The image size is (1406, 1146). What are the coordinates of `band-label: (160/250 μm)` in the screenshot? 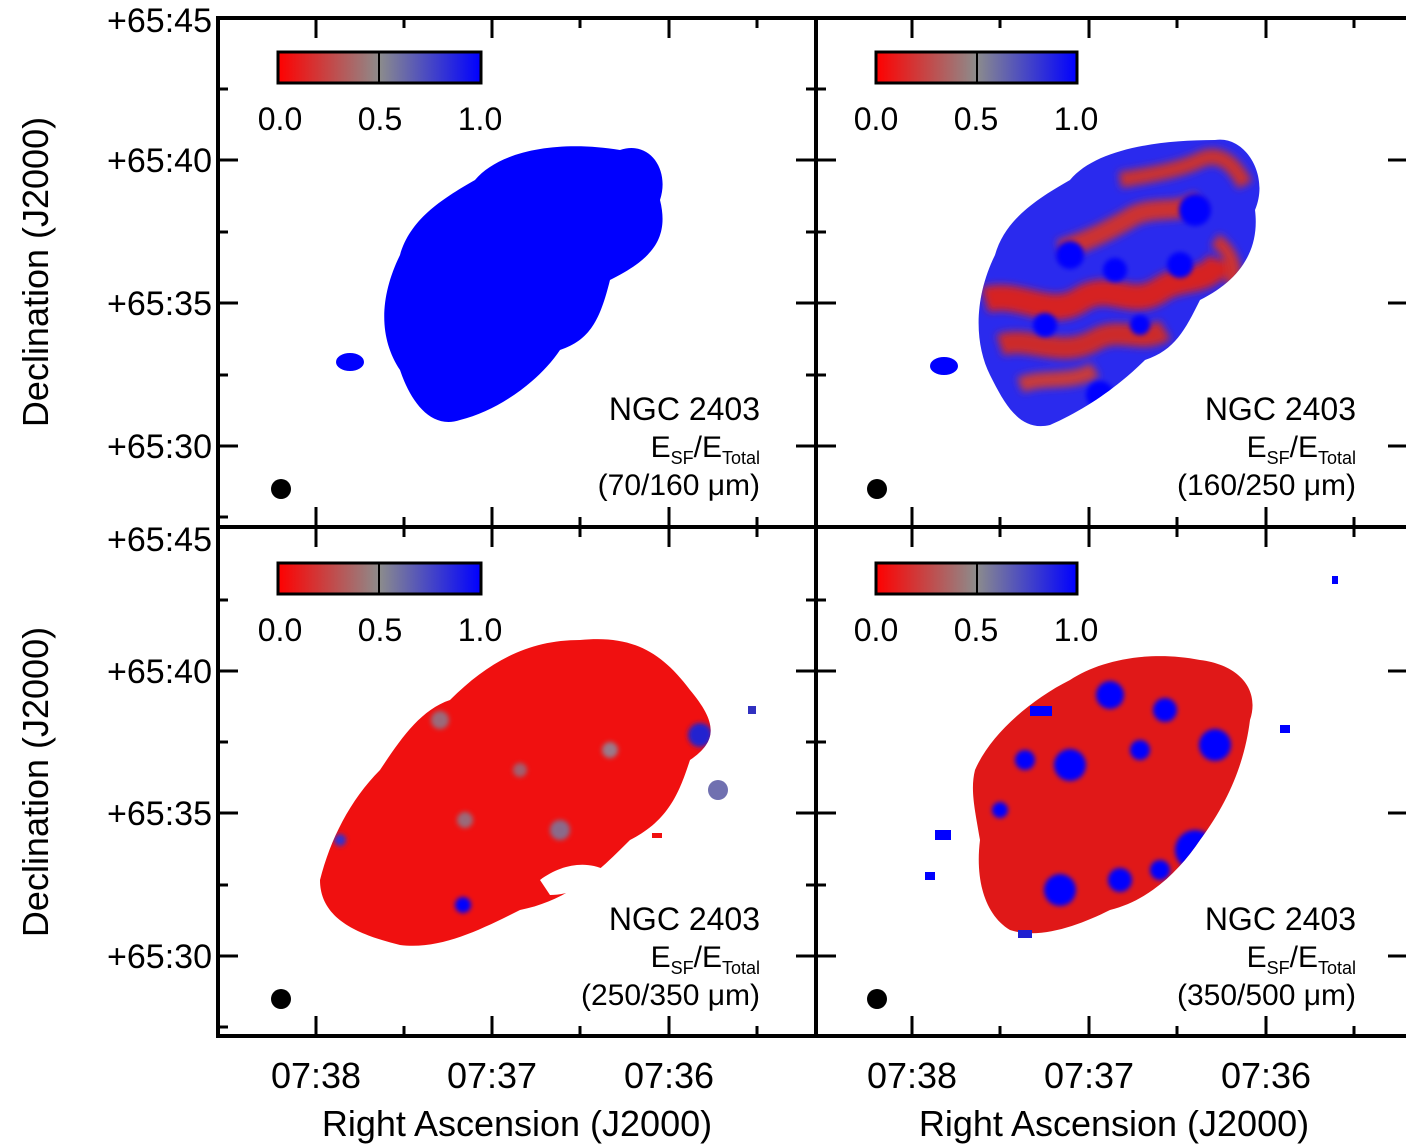 It's located at (1266, 485).